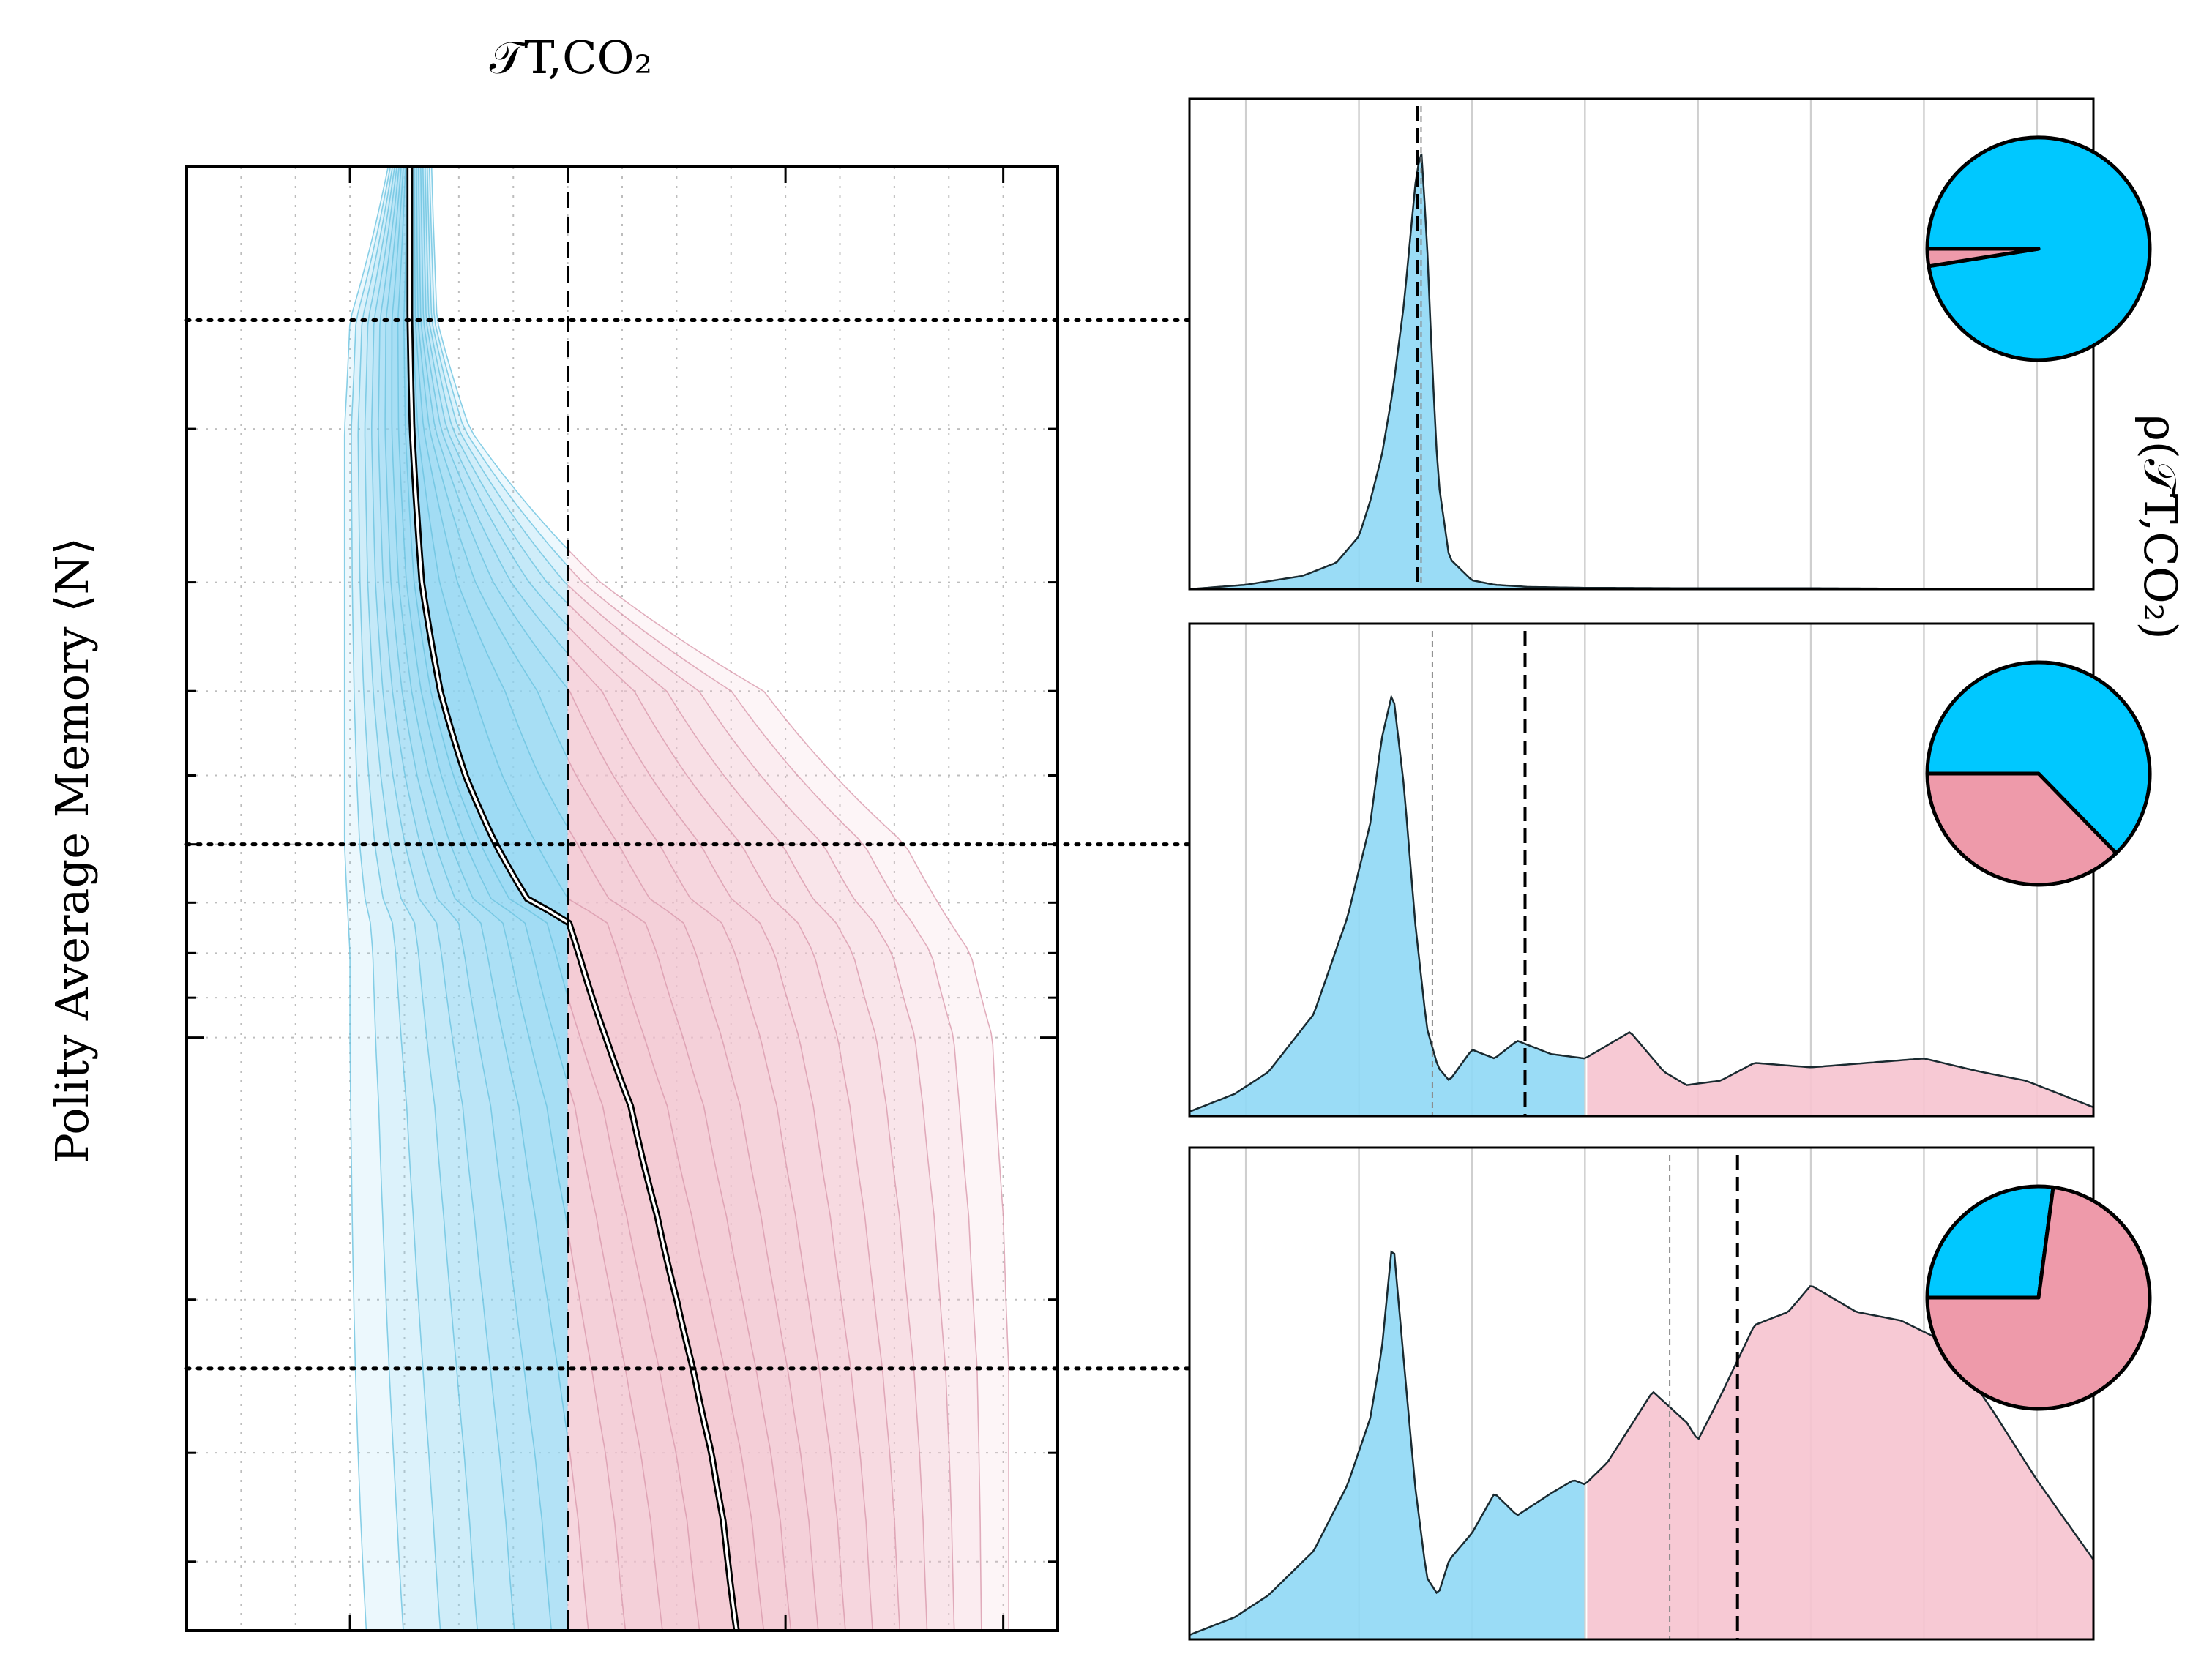 This screenshot has height=1665, width=2212. Describe the element at coordinates (1840, 1074) in the screenshot. I see `density-area-positive` at that location.